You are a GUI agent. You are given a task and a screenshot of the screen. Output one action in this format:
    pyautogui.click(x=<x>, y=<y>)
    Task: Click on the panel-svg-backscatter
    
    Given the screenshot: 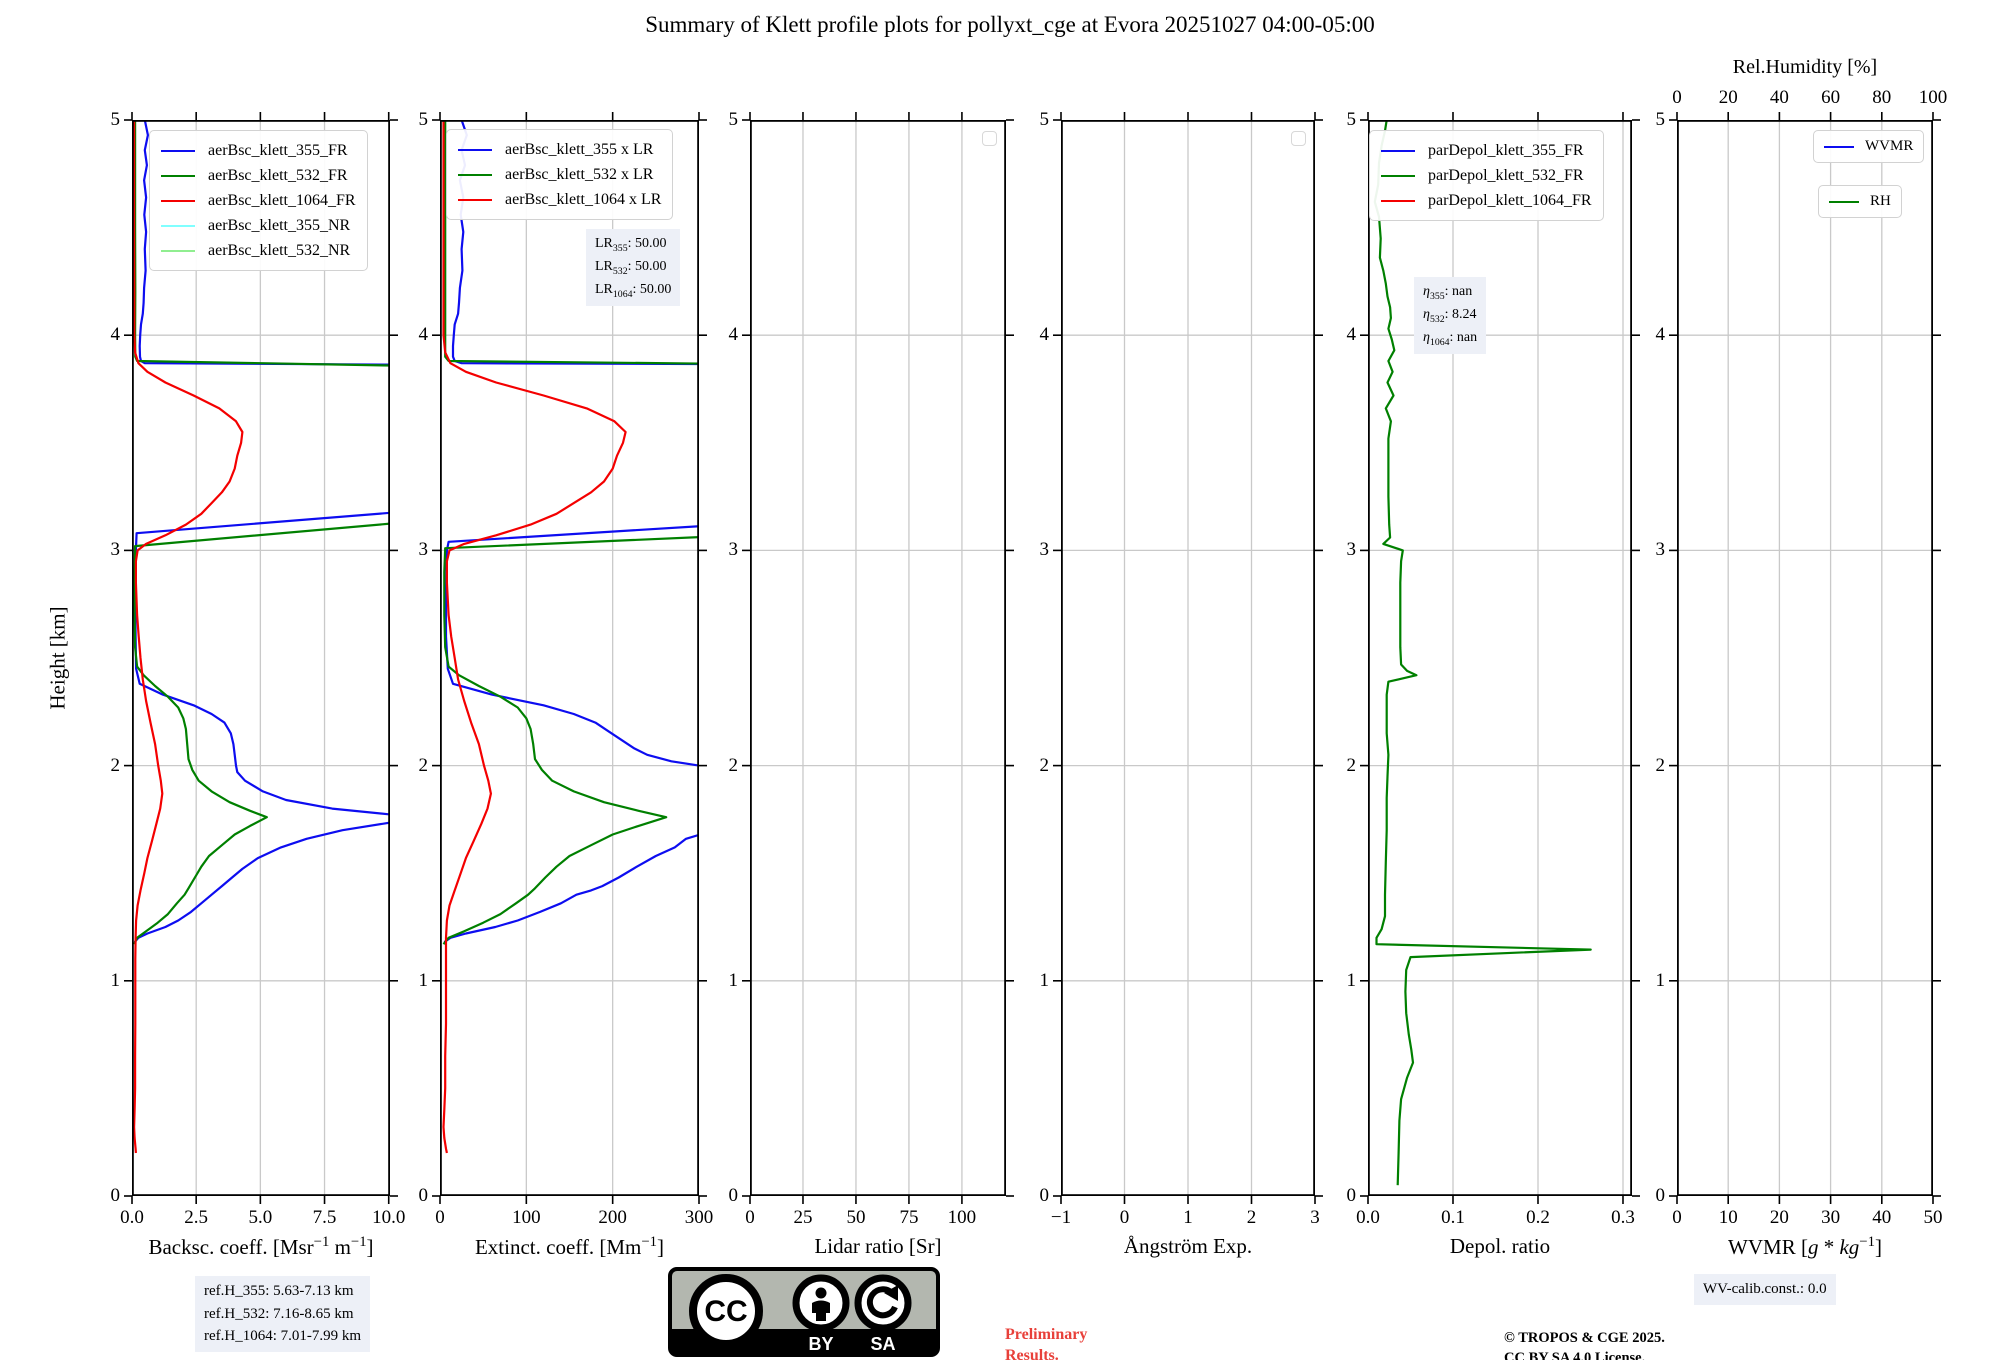 What is the action you would take?
    pyautogui.click(x=261, y=658)
    